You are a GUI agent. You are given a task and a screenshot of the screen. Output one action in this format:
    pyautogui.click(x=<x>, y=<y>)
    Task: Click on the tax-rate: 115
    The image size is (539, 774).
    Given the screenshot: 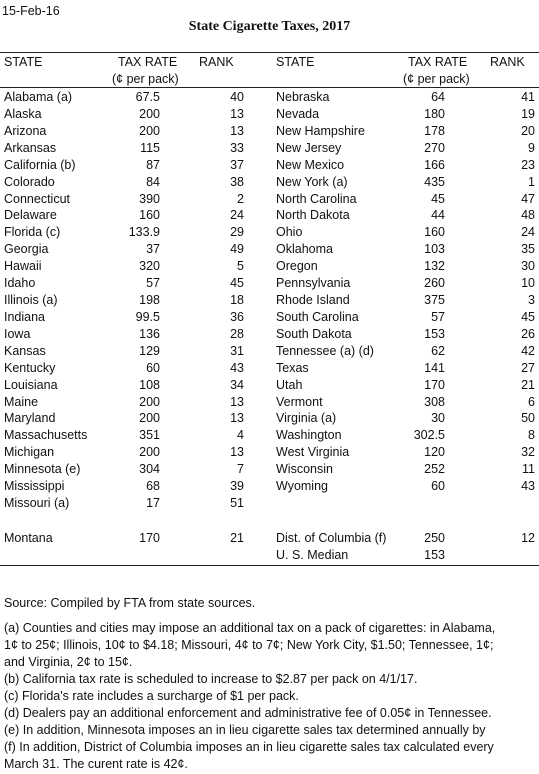 What is the action you would take?
    pyautogui.click(x=150, y=147)
    